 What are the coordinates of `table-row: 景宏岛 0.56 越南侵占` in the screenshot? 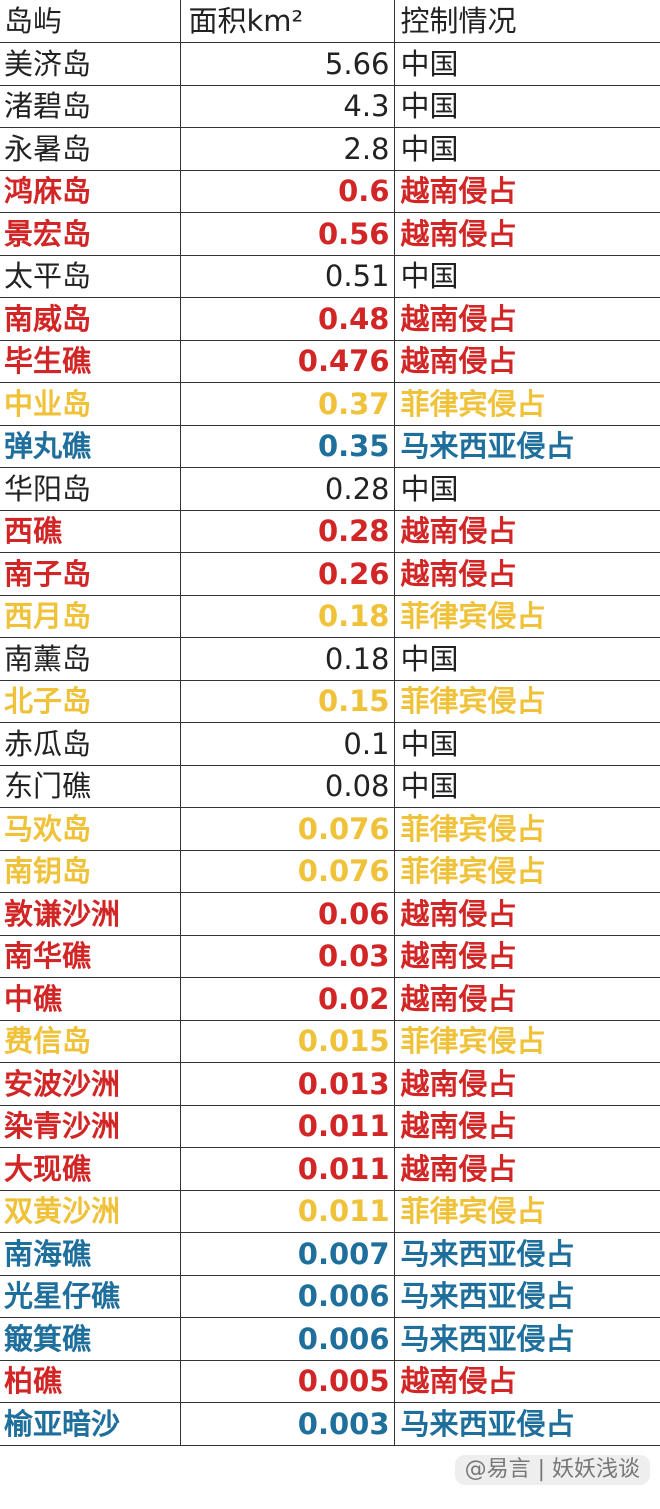 It's located at (330, 234).